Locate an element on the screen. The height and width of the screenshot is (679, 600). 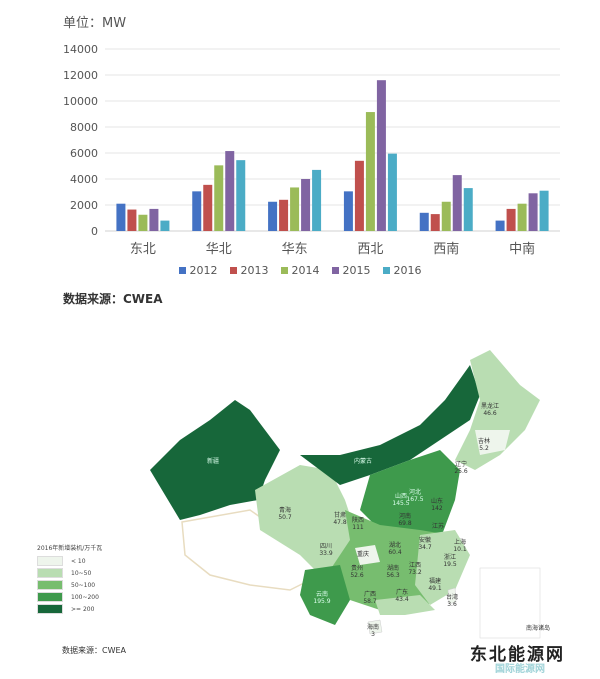
province-name: 浙江 is located at coordinates (450, 557).